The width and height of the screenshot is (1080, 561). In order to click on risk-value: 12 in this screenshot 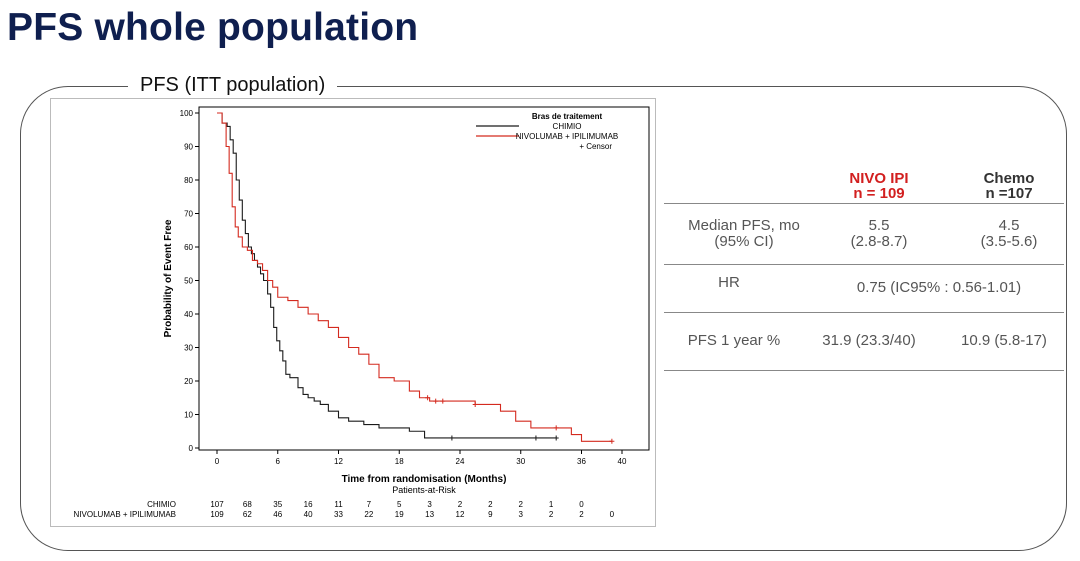, I will do `click(460, 514)`.